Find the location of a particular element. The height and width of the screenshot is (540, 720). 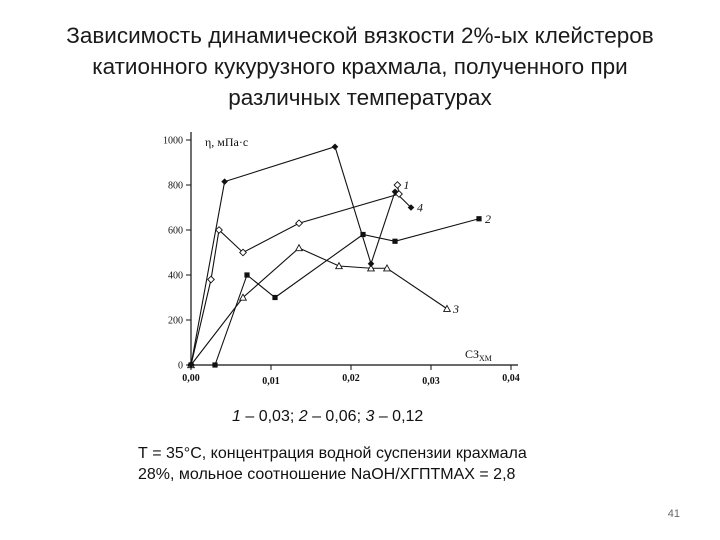

series-label-4: 4 is located at coordinates (420, 208).